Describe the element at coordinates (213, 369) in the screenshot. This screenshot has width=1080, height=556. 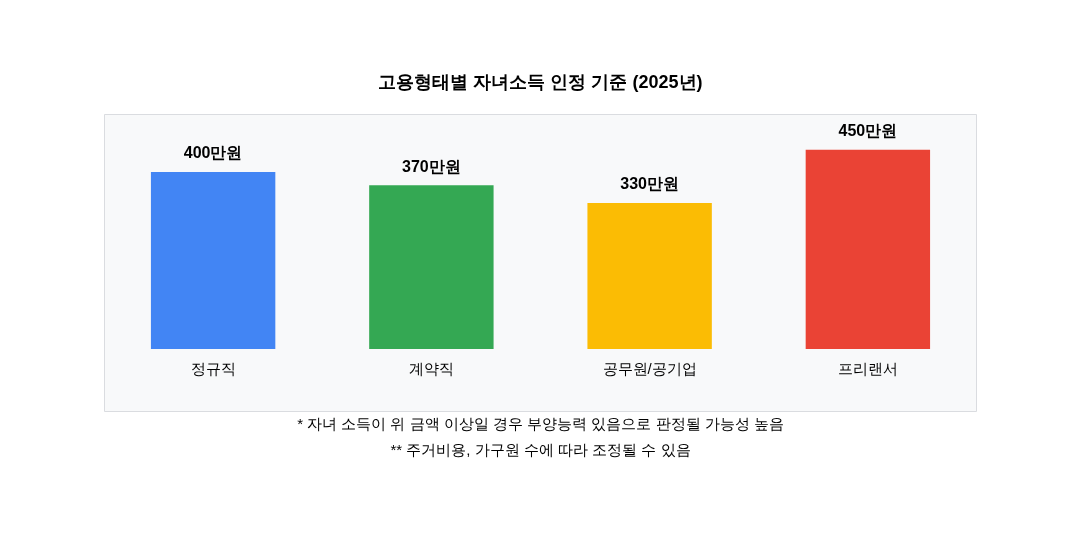
I see `x-tick-label: 정규직` at that location.